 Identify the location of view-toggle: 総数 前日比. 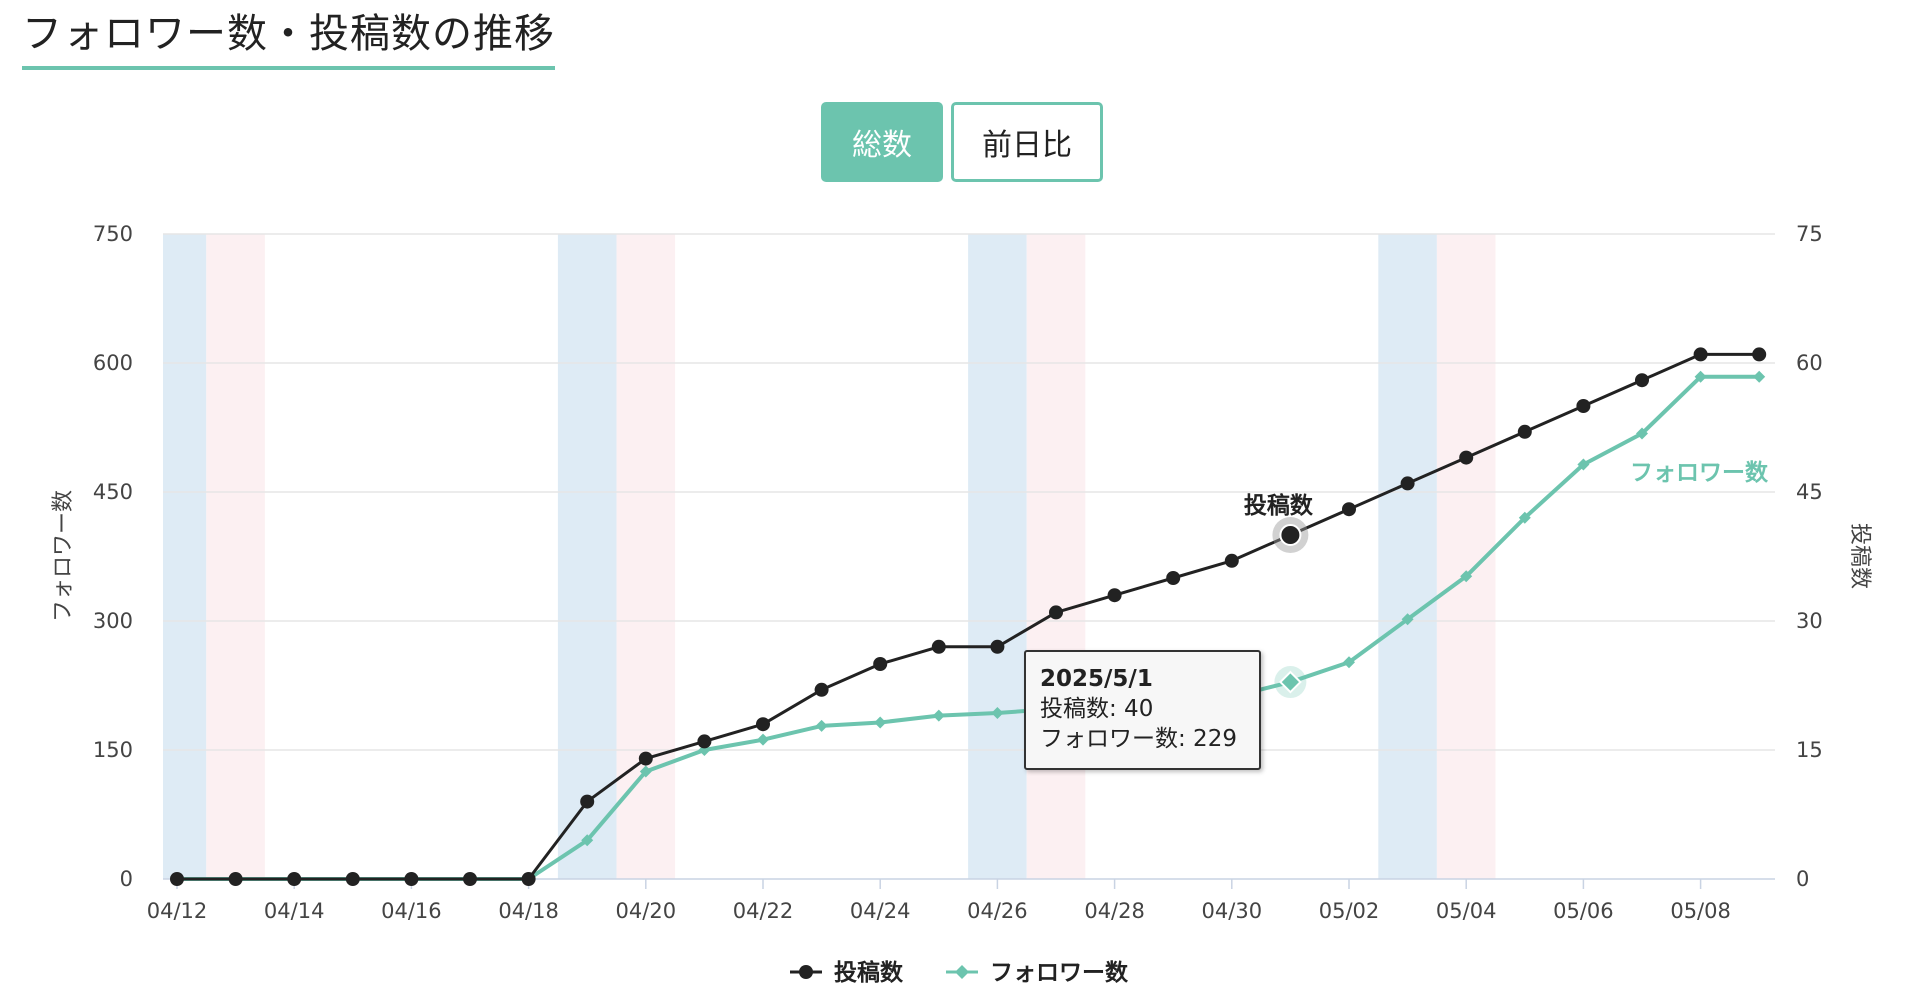
(962, 142).